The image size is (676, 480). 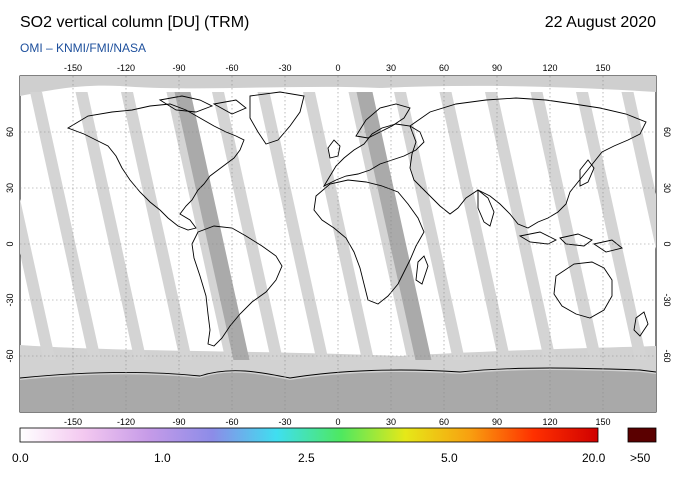 I want to click on lon-tick-top: -30, so click(x=284, y=68).